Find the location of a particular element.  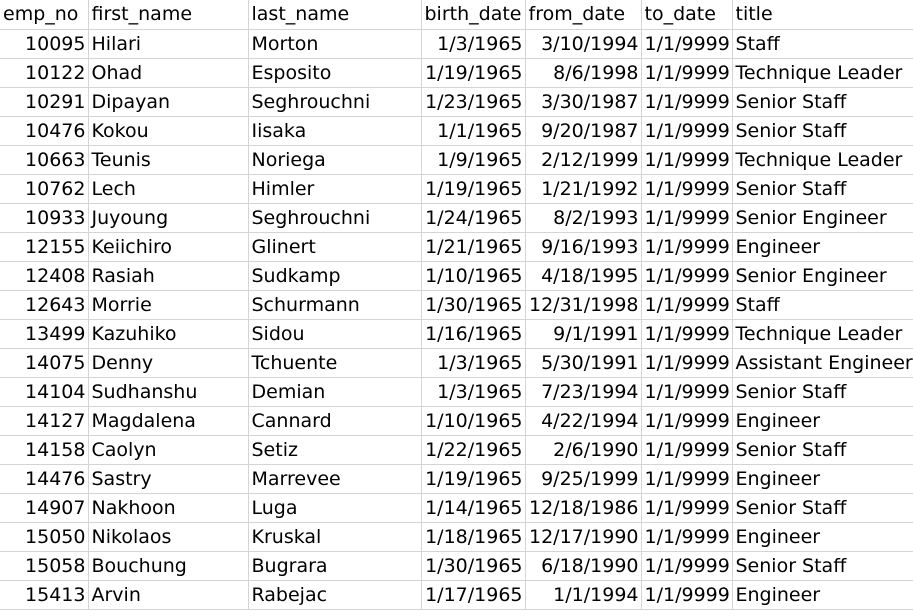

first-name-cell: Sudhanshu is located at coordinates (168, 392).